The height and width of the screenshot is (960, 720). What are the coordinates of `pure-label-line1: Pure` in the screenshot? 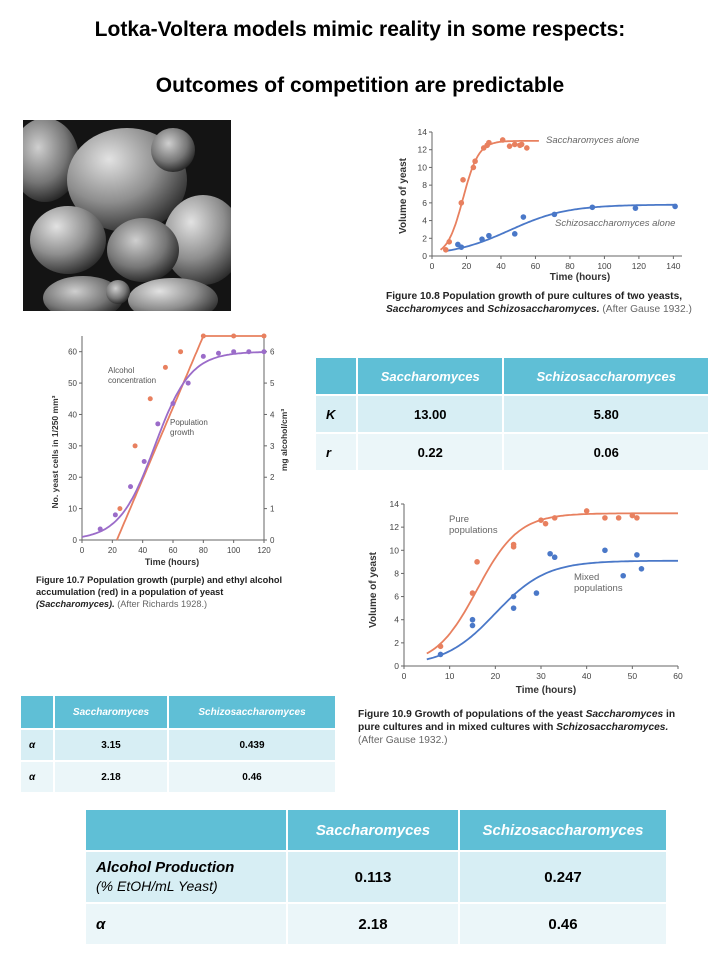 It's located at (459, 519).